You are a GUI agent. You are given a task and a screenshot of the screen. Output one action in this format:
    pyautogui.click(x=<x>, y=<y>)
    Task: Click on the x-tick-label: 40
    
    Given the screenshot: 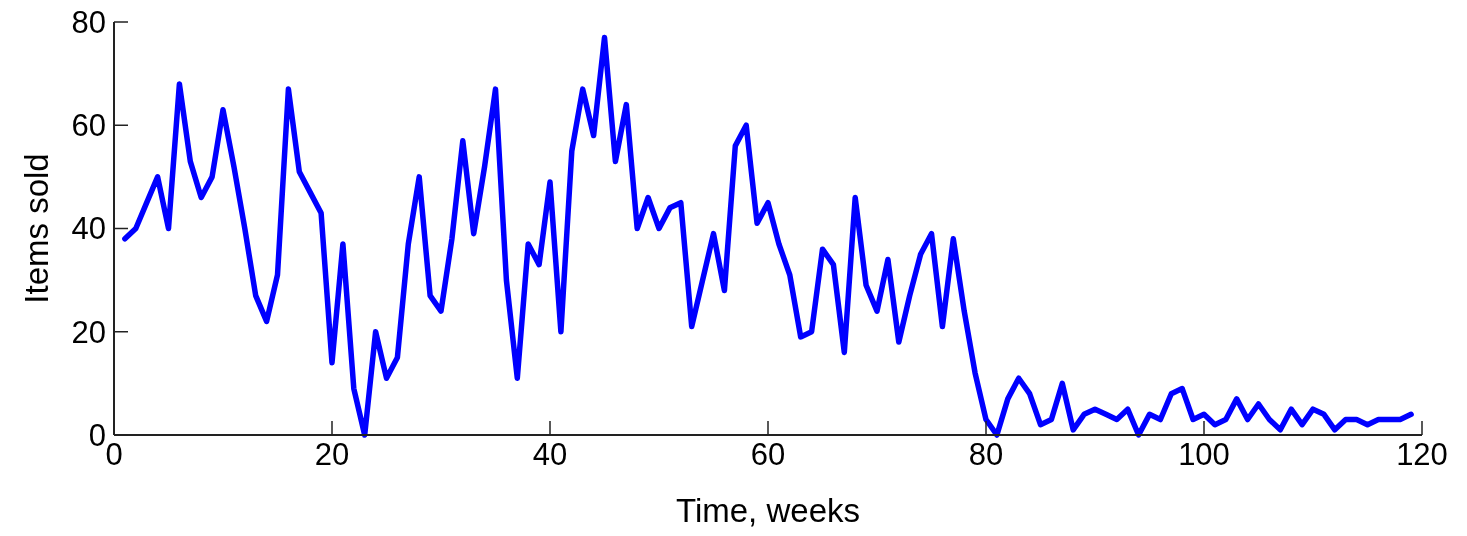 What is the action you would take?
    pyautogui.click(x=550, y=454)
    